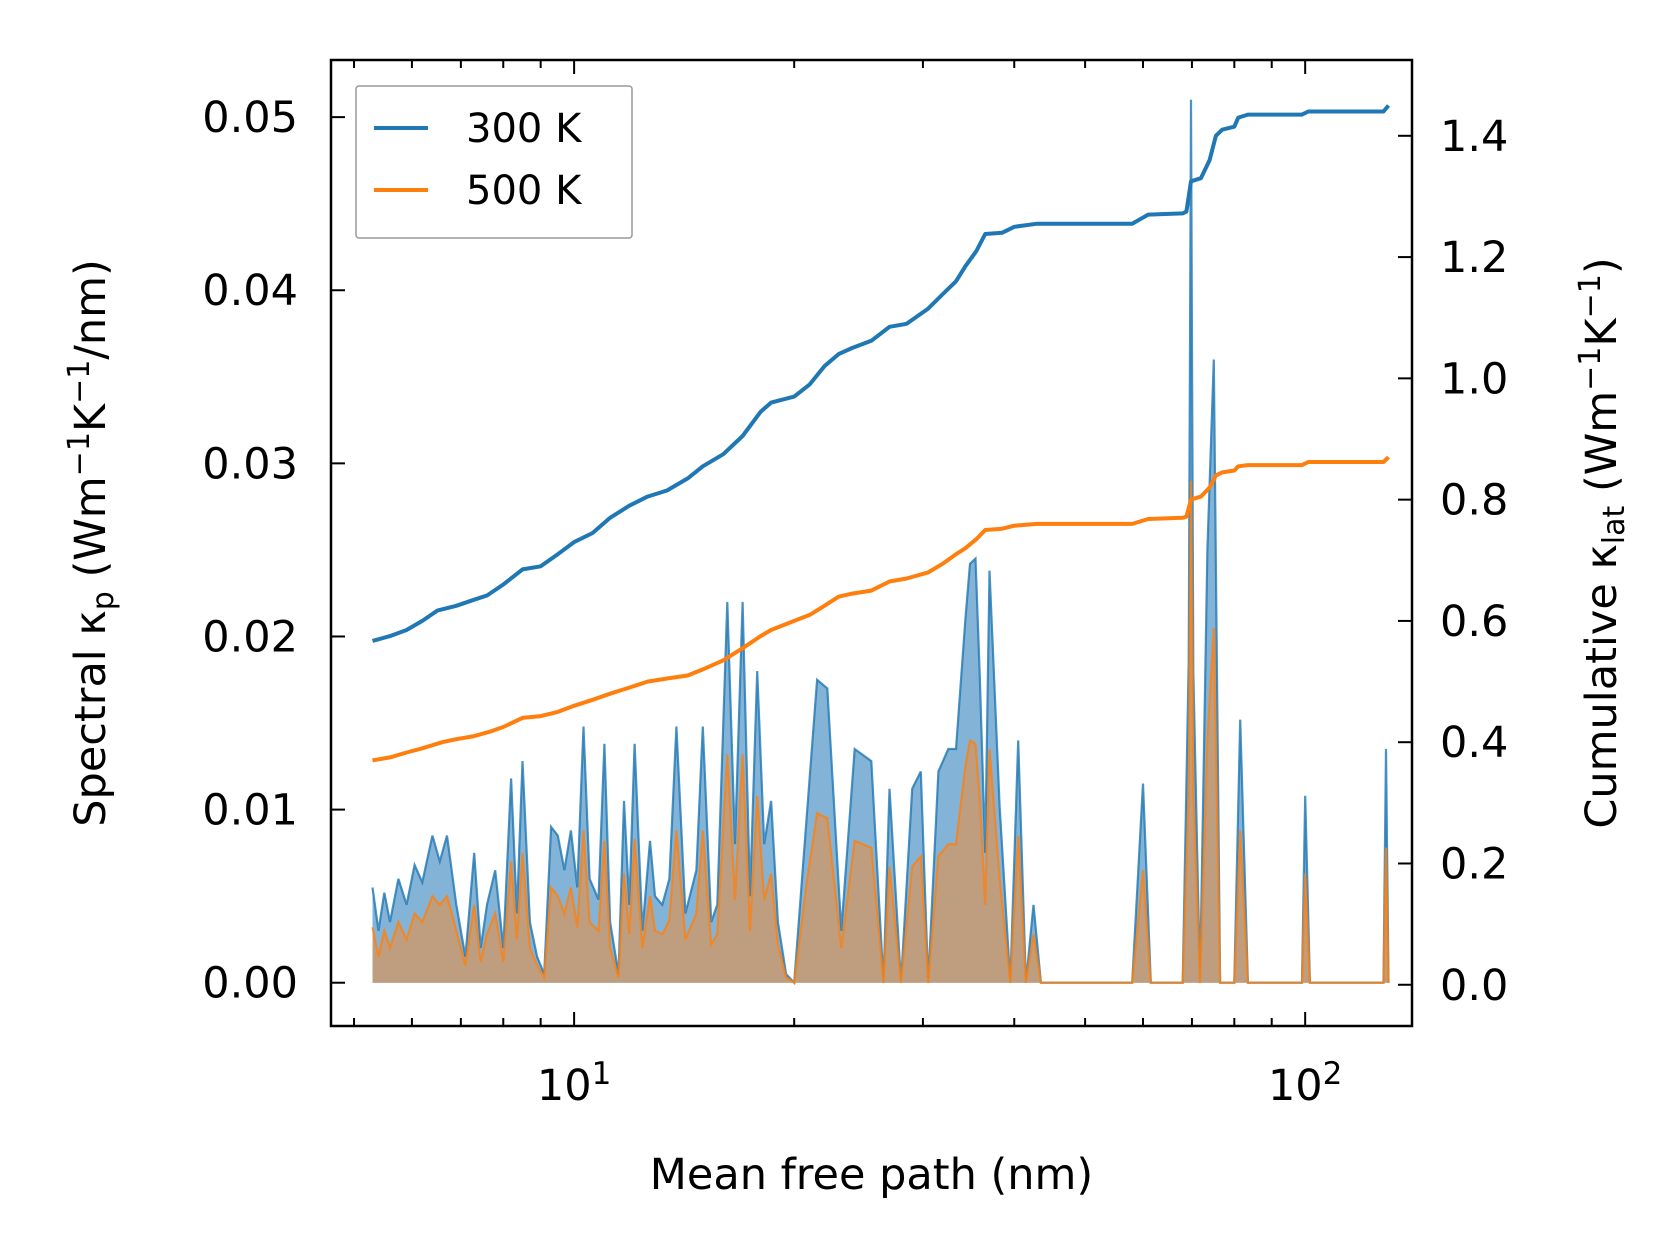  What do you see at coordinates (1474, 743) in the screenshot?
I see `y-right-tick-label: 0.4` at bounding box center [1474, 743].